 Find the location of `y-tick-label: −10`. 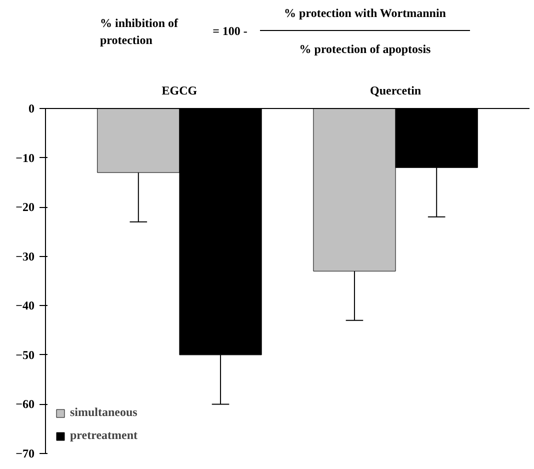

y-tick-label: −10 is located at coordinates (25, 157).